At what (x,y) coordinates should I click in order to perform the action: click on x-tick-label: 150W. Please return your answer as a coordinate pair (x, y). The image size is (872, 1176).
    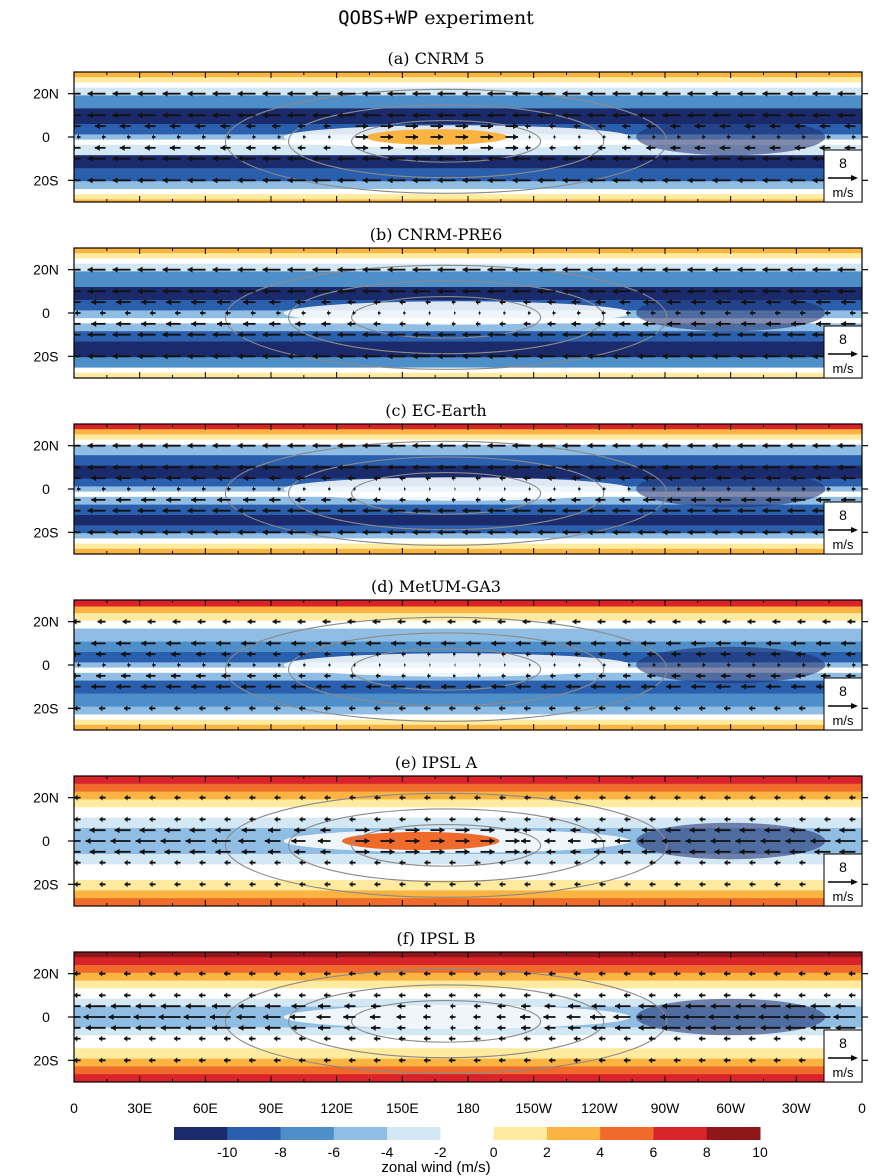
    Looking at the image, I should click on (533, 1108).